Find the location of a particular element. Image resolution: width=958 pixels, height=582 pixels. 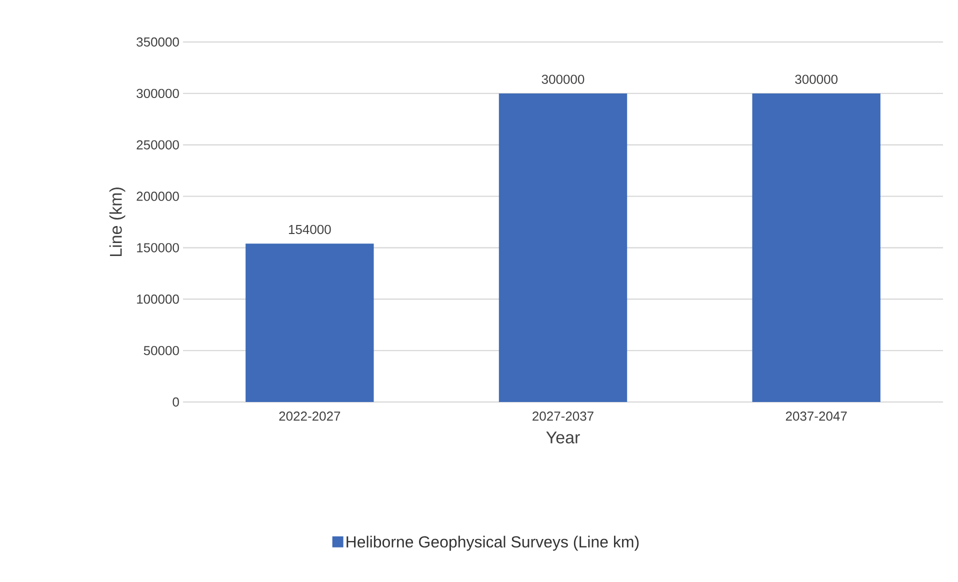

y-tick-label: 0 is located at coordinates (175, 402).